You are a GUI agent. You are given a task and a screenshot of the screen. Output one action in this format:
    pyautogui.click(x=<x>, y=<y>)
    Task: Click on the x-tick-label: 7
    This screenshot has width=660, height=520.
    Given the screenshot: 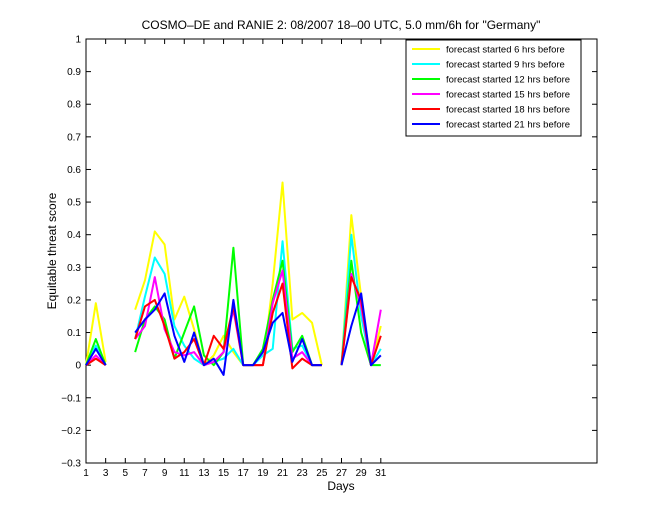 What is the action you would take?
    pyautogui.click(x=145, y=473)
    